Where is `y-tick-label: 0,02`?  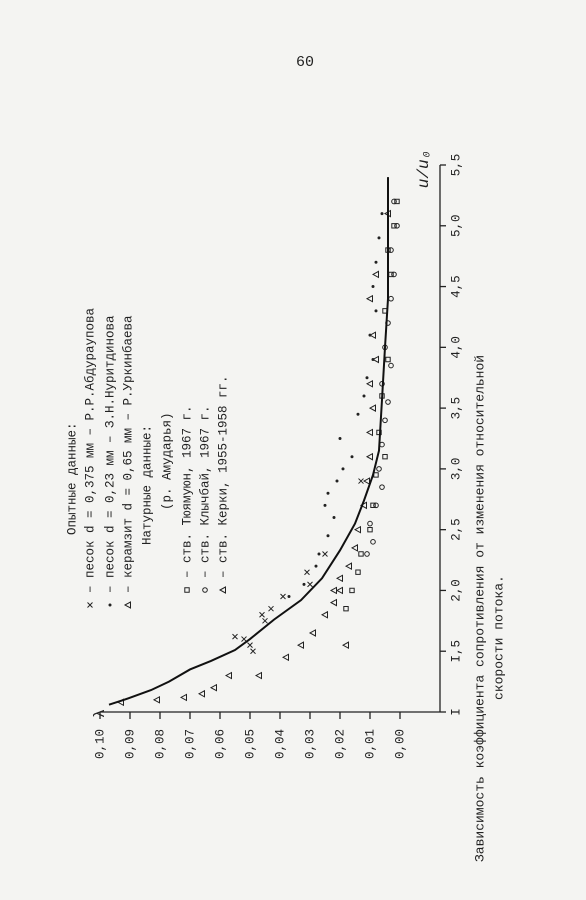 y-tick-label: 0,02 is located at coordinates (340, 744).